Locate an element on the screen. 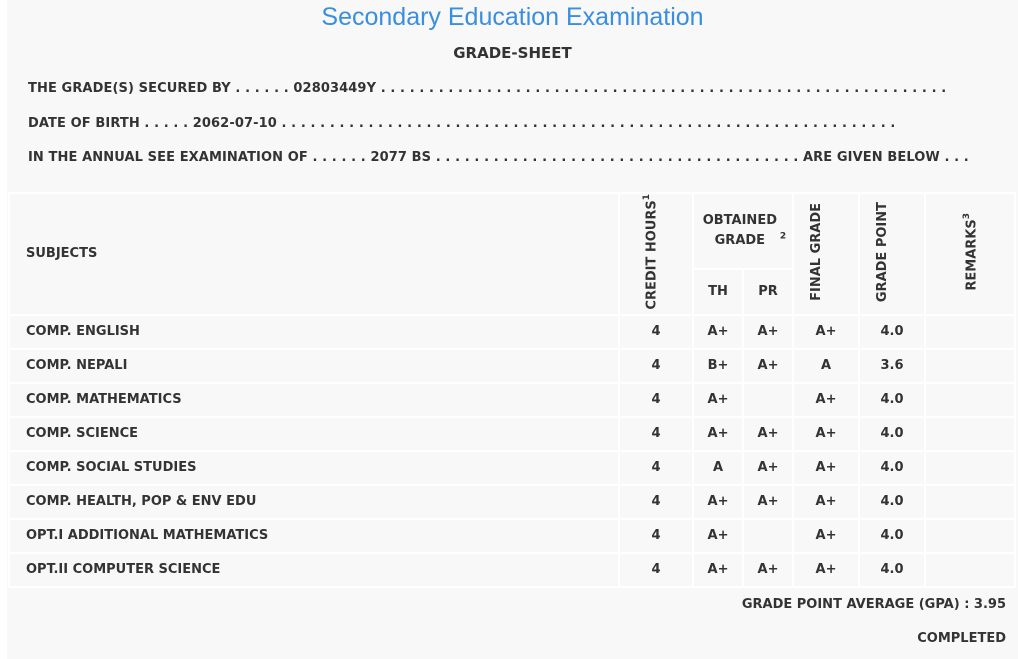 The width and height of the screenshot is (1018, 659). header-credit-hours: CREDIT HOURS1 is located at coordinates (656, 254).